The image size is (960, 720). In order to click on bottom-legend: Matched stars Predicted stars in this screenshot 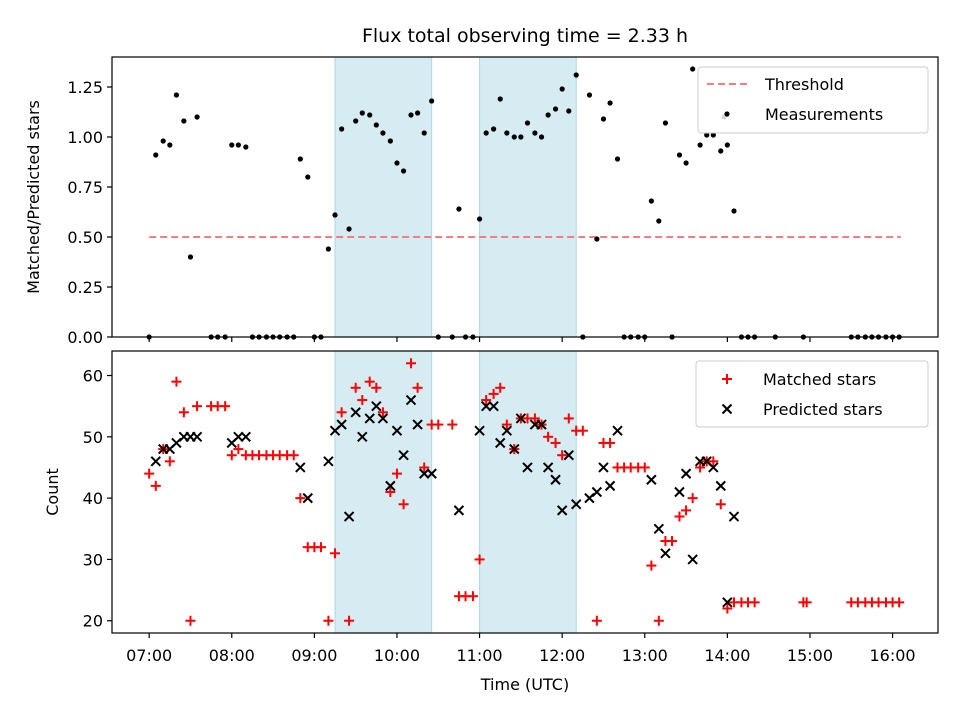, I will do `click(812, 394)`.